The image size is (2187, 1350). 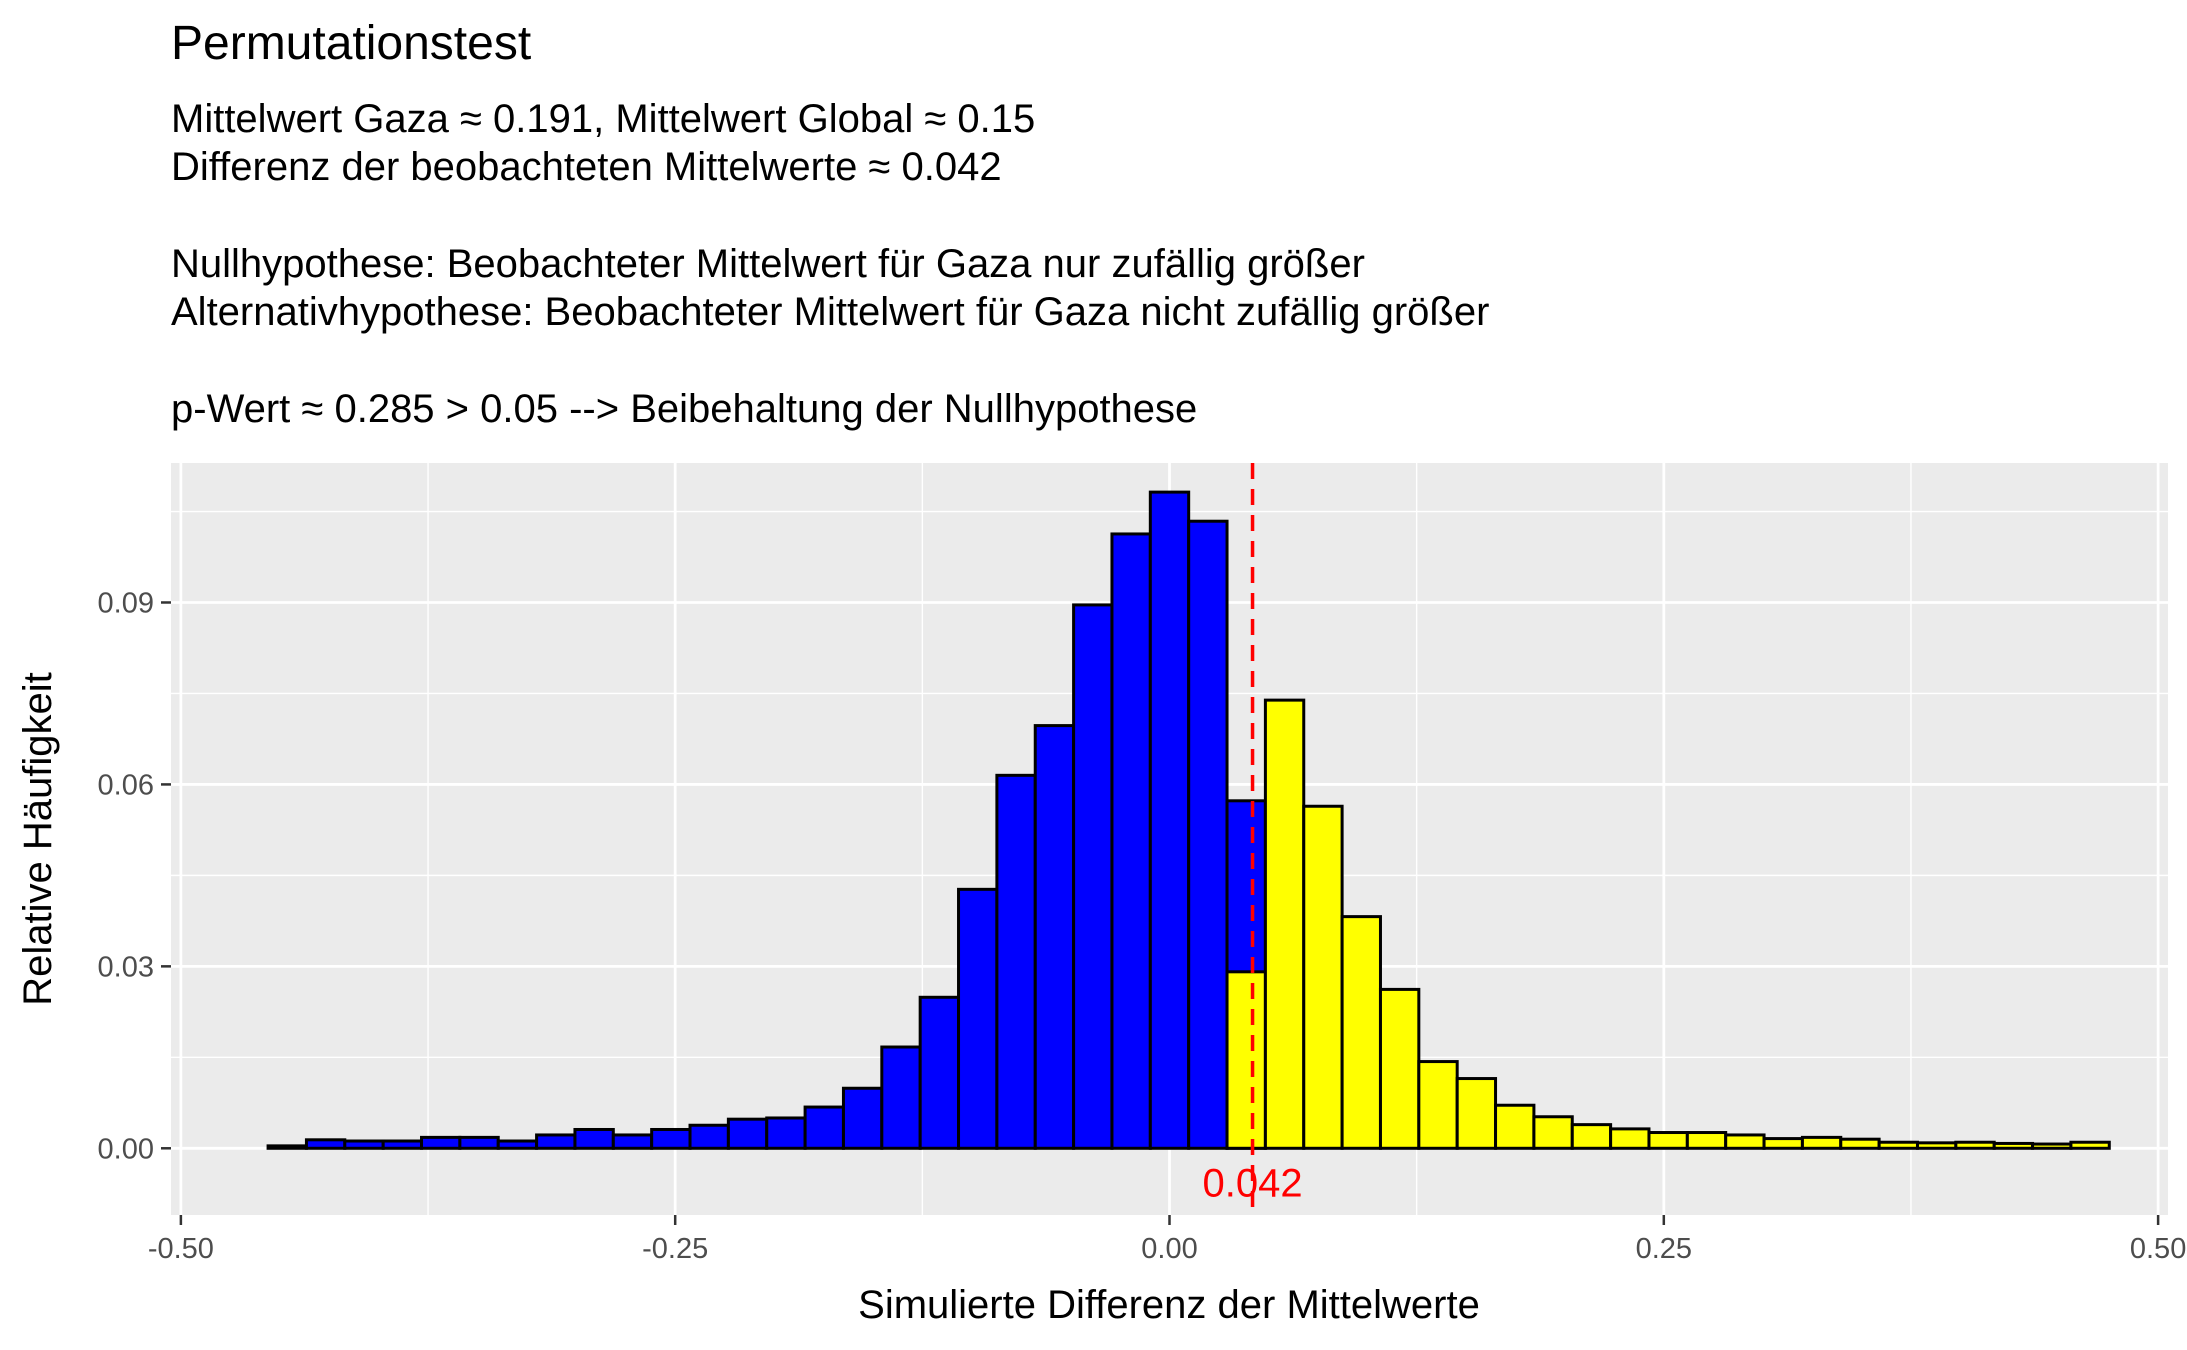 What do you see at coordinates (38, 839) in the screenshot?
I see `y-axis-title: Relative Häufigkeit` at bounding box center [38, 839].